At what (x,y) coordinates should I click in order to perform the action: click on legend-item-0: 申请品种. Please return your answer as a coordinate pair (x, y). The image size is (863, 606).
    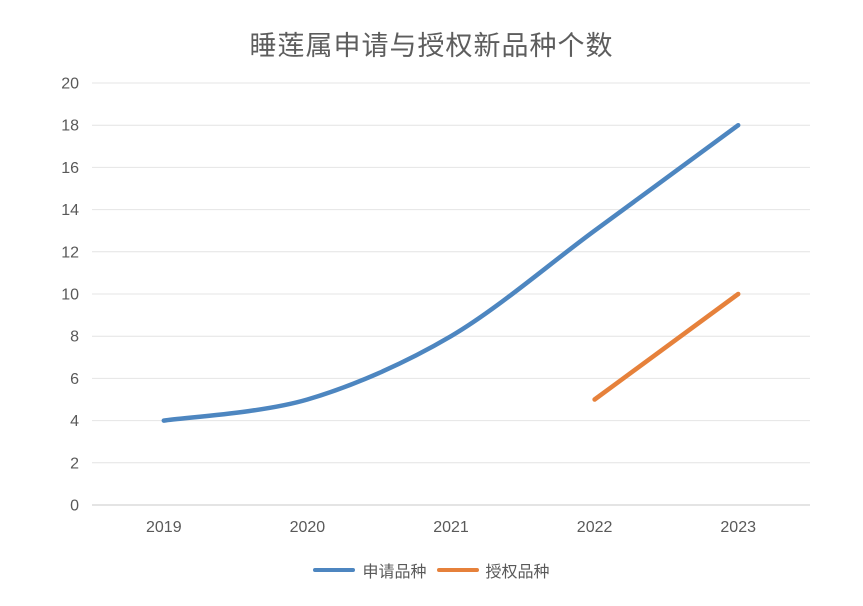
    Looking at the image, I should click on (370, 570).